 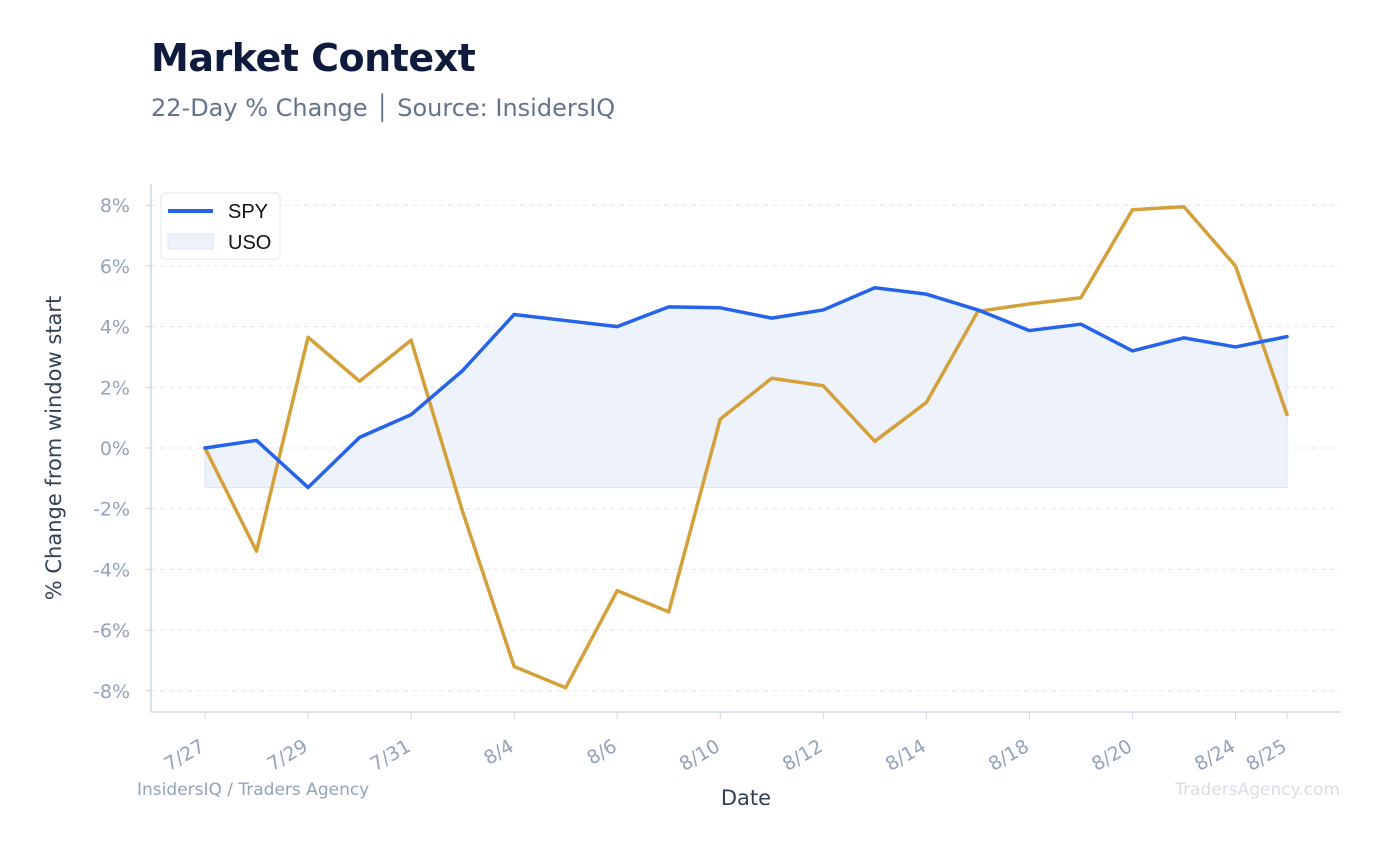 What do you see at coordinates (115, 328) in the screenshot?
I see `y-tick-label: 4%` at bounding box center [115, 328].